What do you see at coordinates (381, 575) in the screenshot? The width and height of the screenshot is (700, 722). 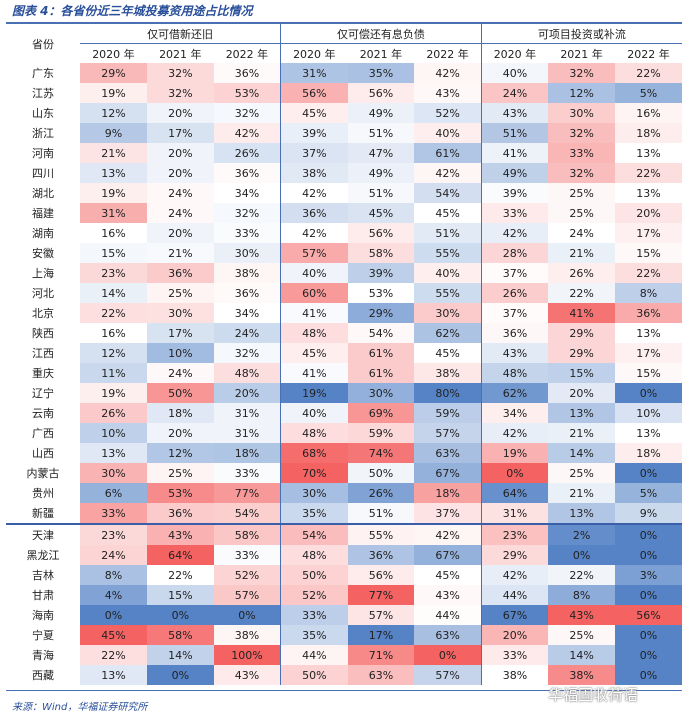 I see `heat-cell: 56%` at bounding box center [381, 575].